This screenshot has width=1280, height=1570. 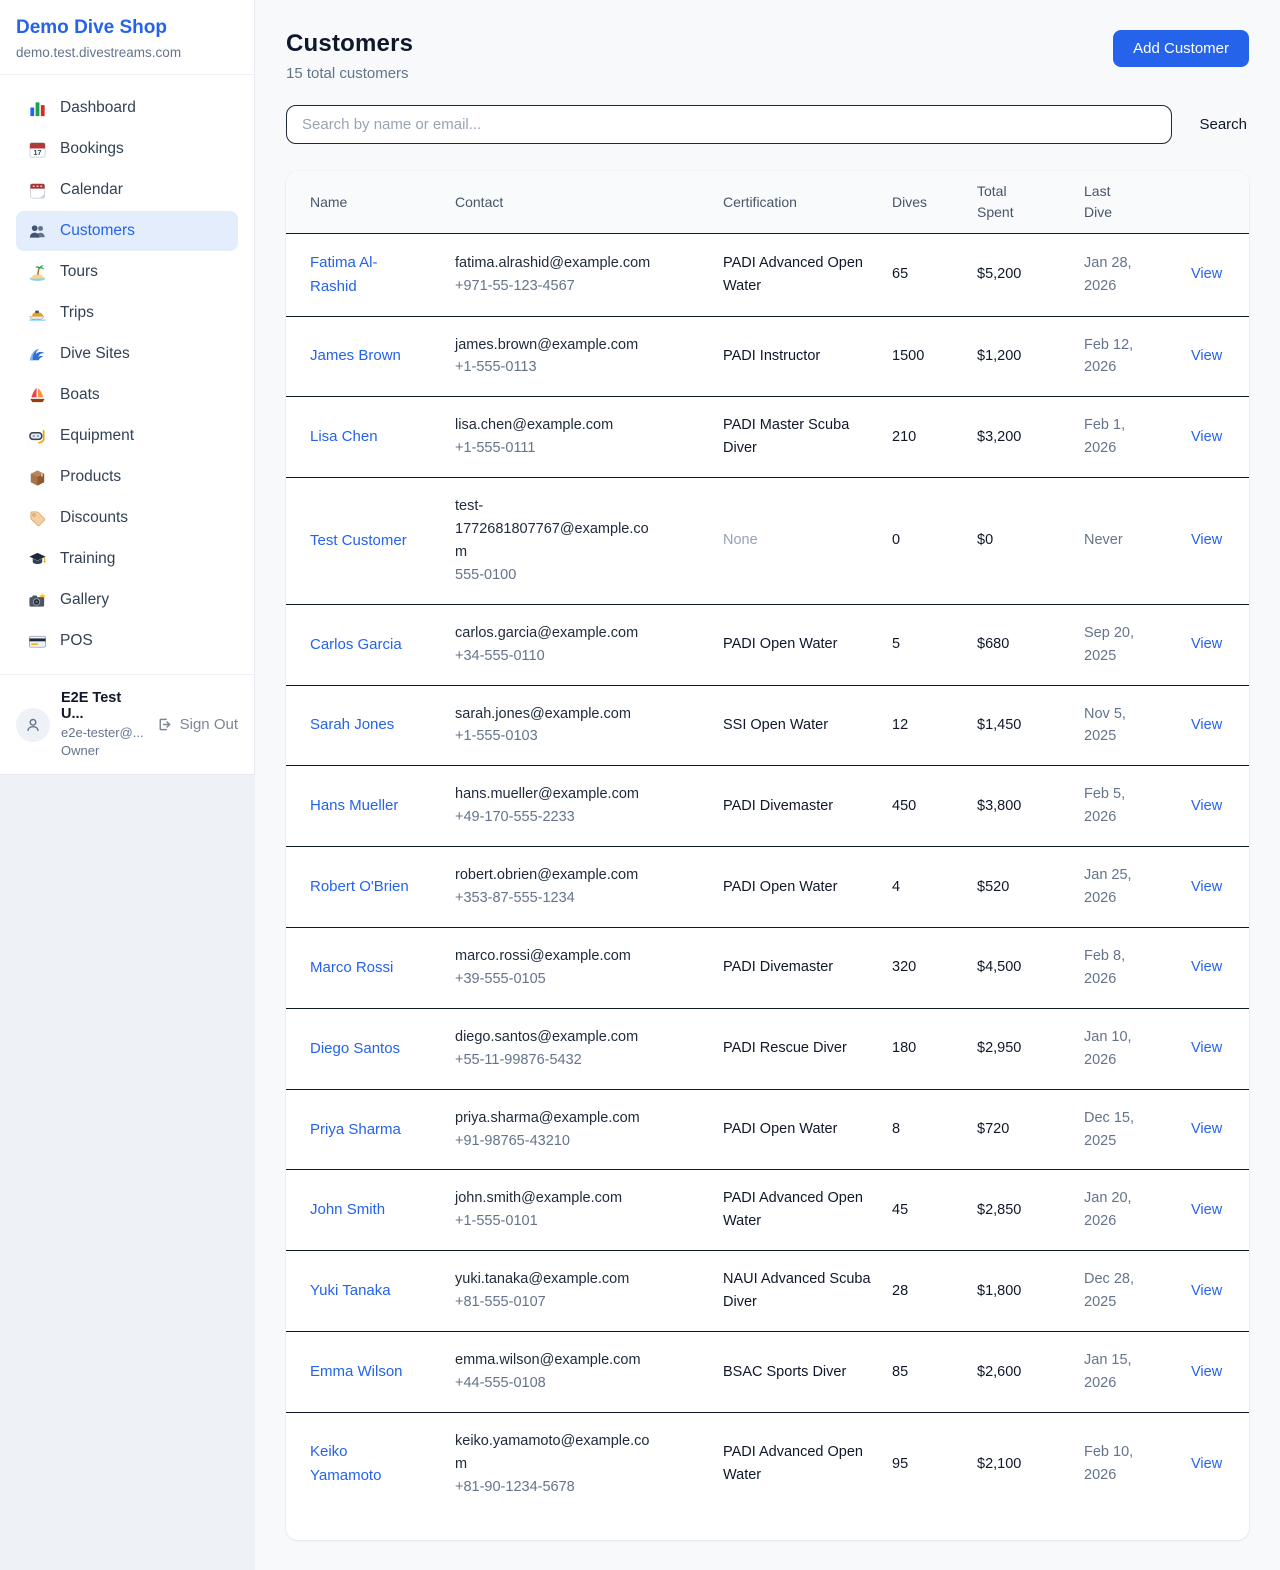 I want to click on brand-block: Demo Dive Shop demo.test.divestreams.com, so click(x=127, y=37).